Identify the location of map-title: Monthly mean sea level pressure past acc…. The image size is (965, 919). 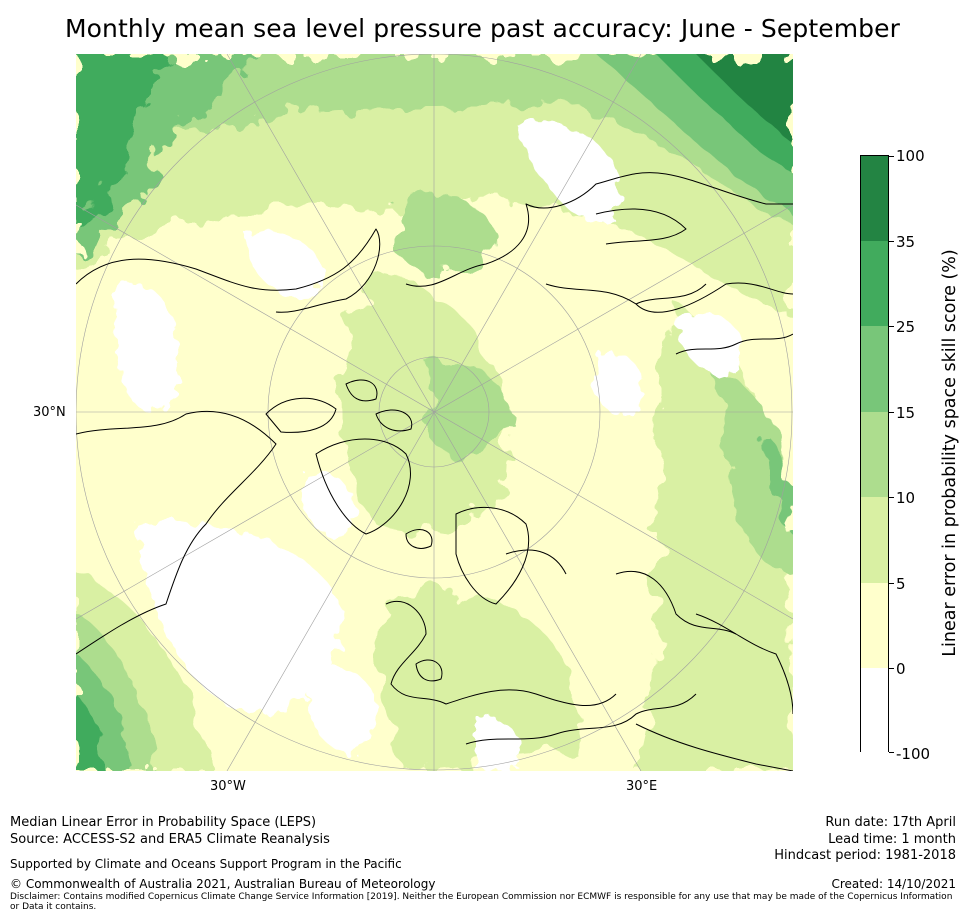
(482, 28).